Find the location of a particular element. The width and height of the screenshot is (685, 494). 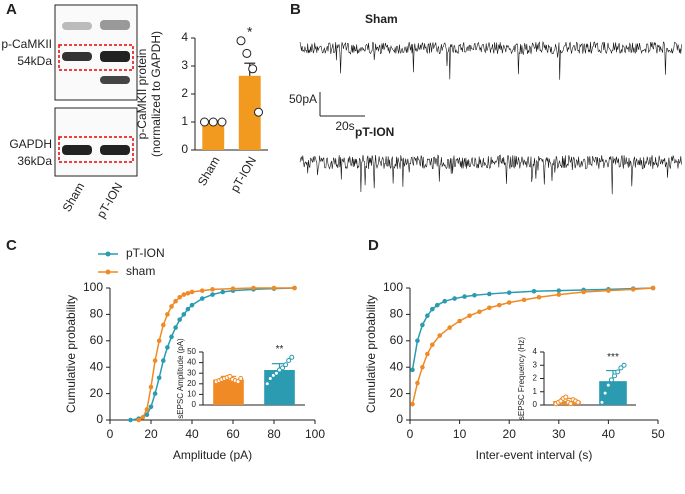

bar is located at coordinates (613, 393).